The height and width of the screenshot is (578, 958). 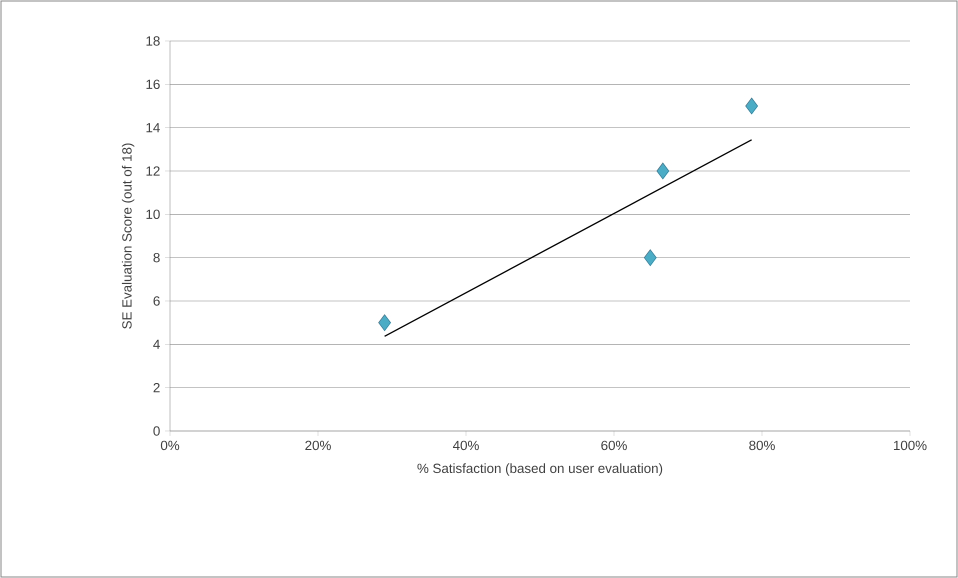 I want to click on x-tick-label: 0%, so click(x=170, y=445).